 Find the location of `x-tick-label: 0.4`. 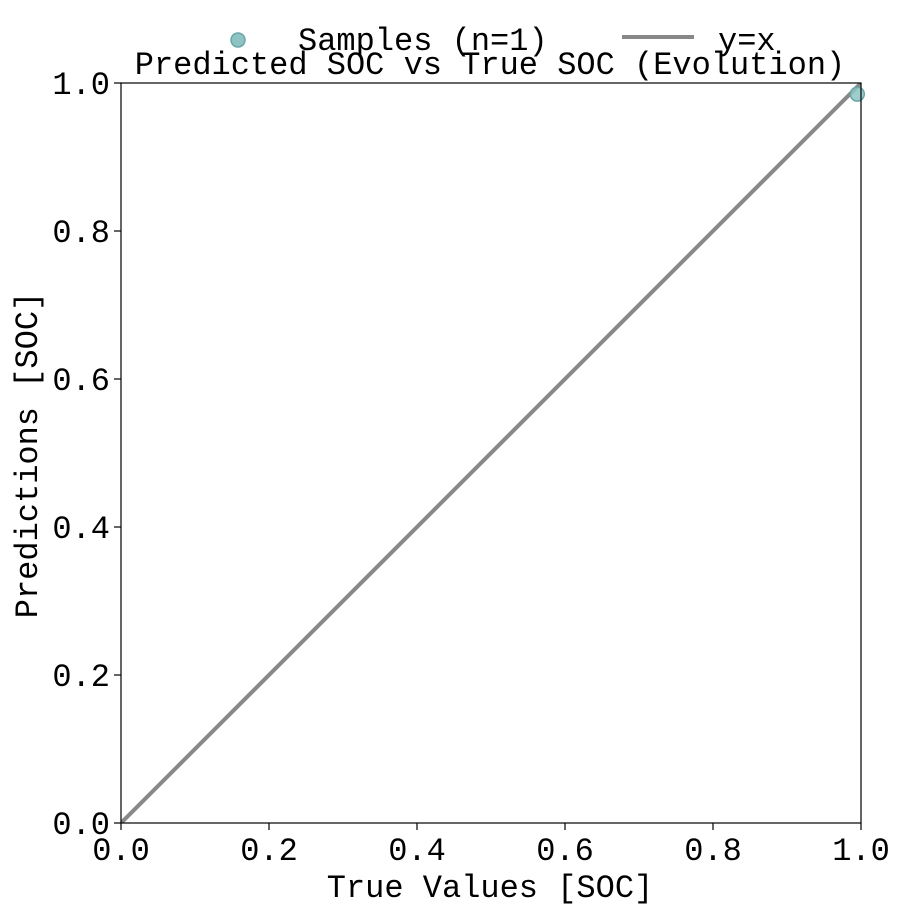

x-tick-label: 0.4 is located at coordinates (417, 851).